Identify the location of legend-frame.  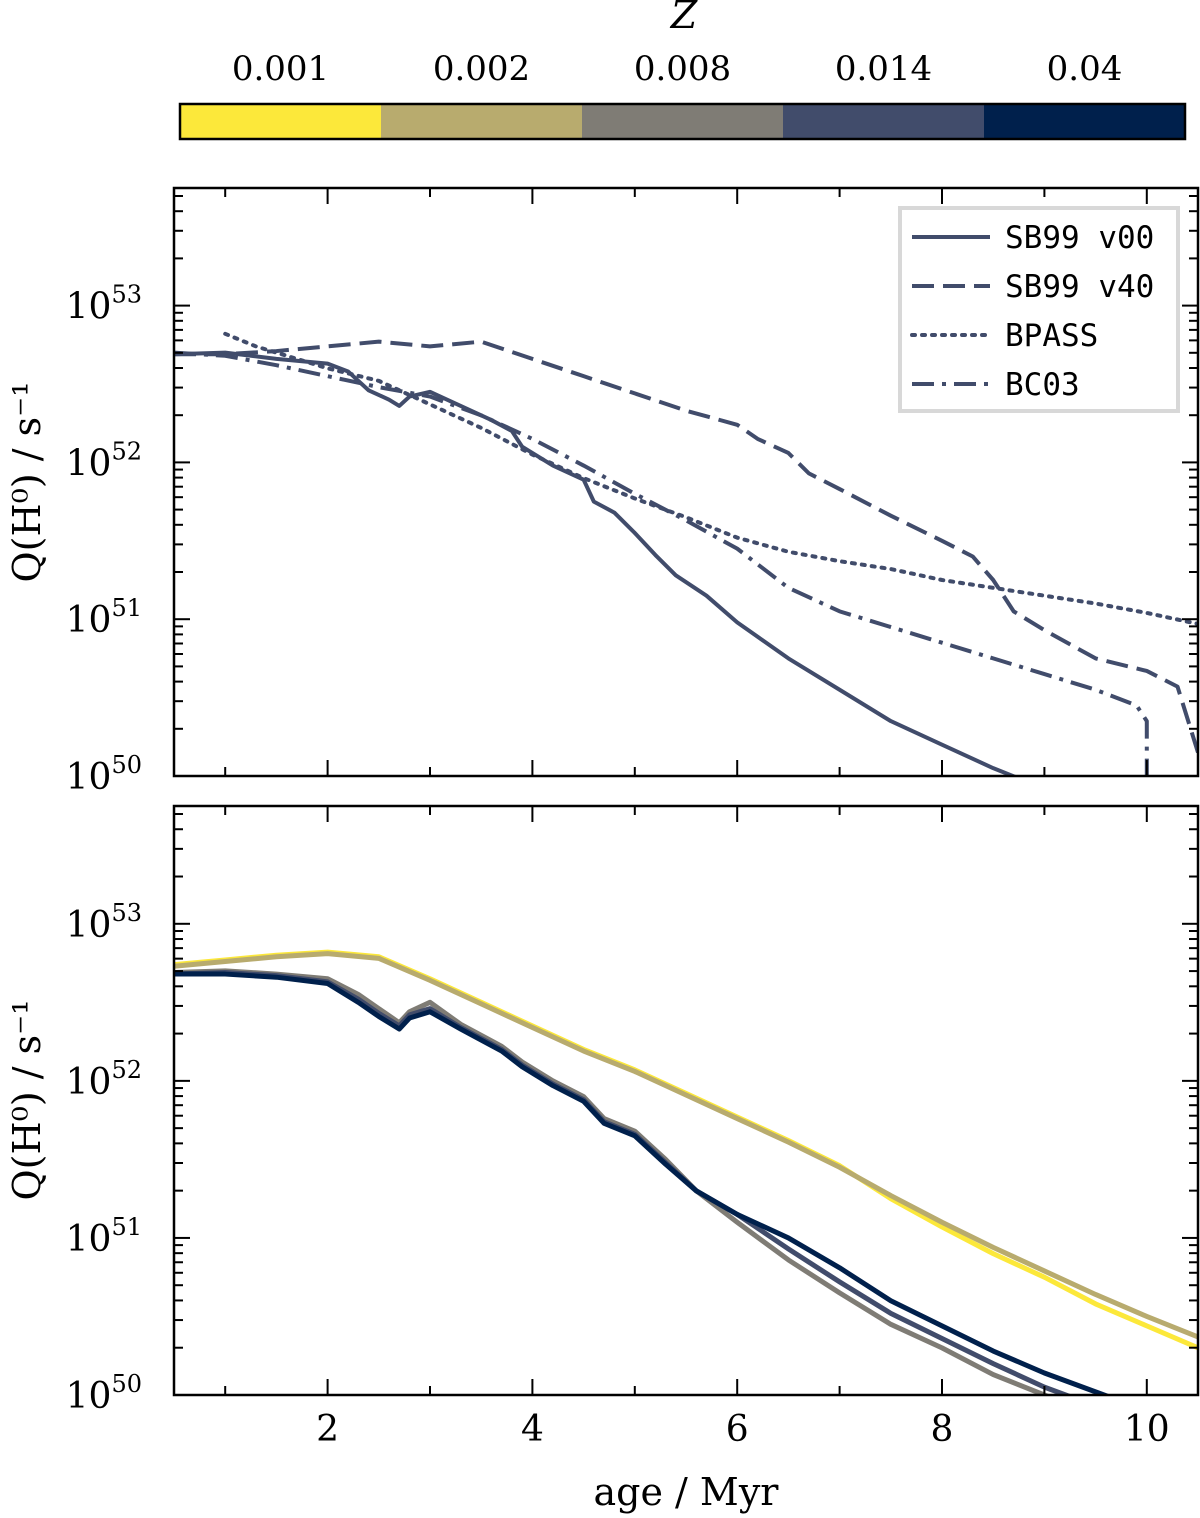
(1039, 309).